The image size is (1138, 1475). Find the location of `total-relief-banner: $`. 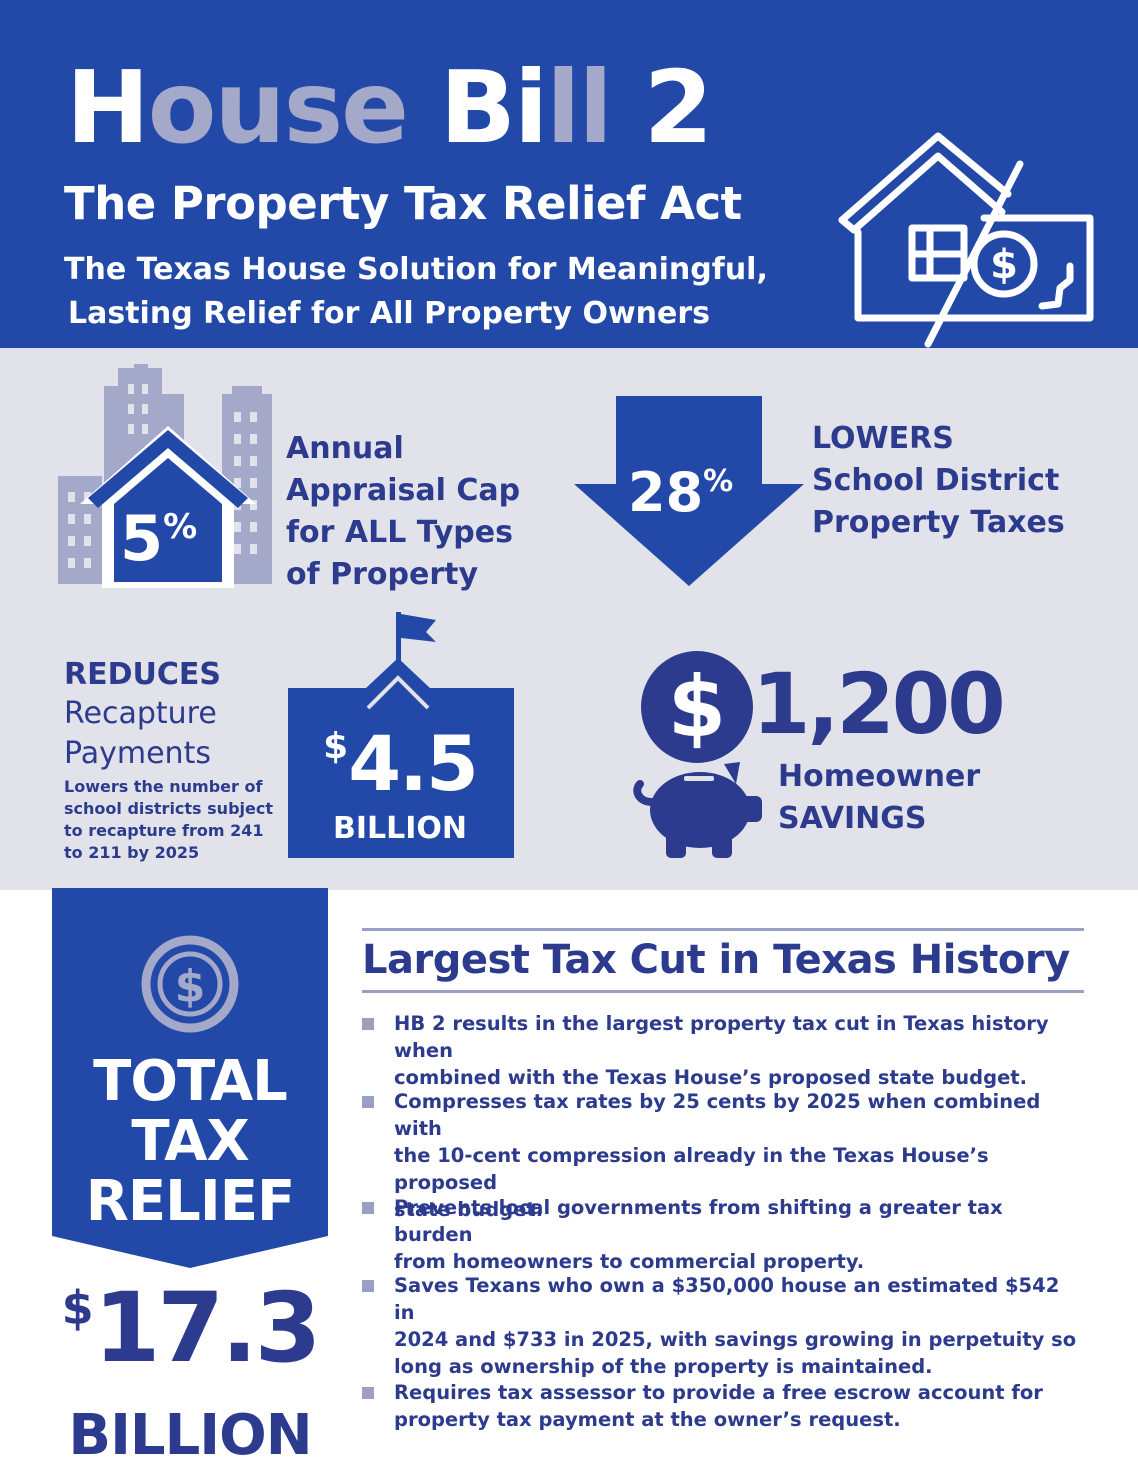

total-relief-banner: $ is located at coordinates (190, 1078).